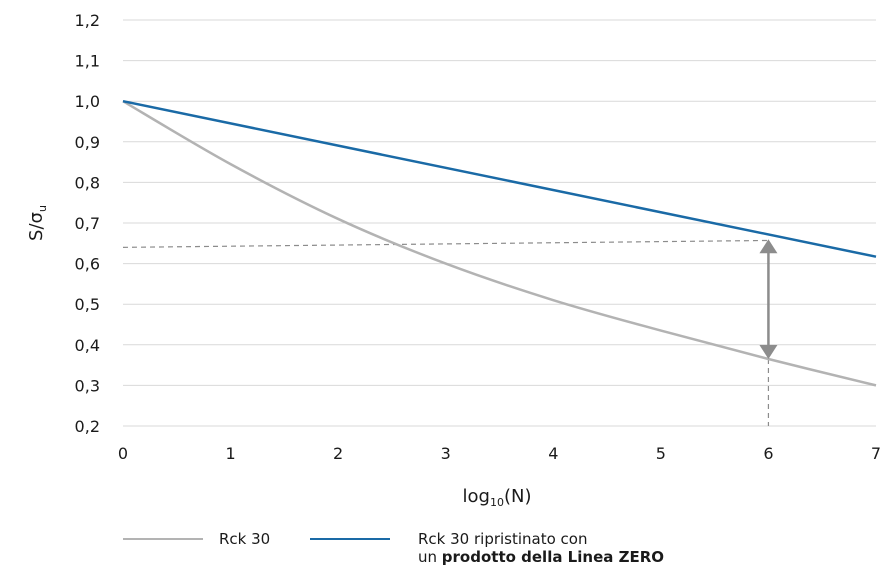 This screenshot has height=568, width=881. I want to click on y-tick-label: 1,2, so click(87, 20).